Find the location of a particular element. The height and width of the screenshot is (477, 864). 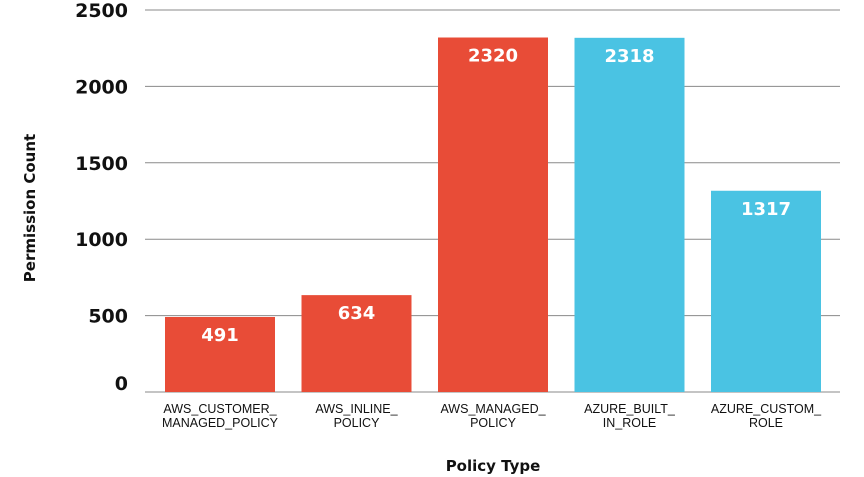

y-axis-title: Permission Count is located at coordinates (30, 208).